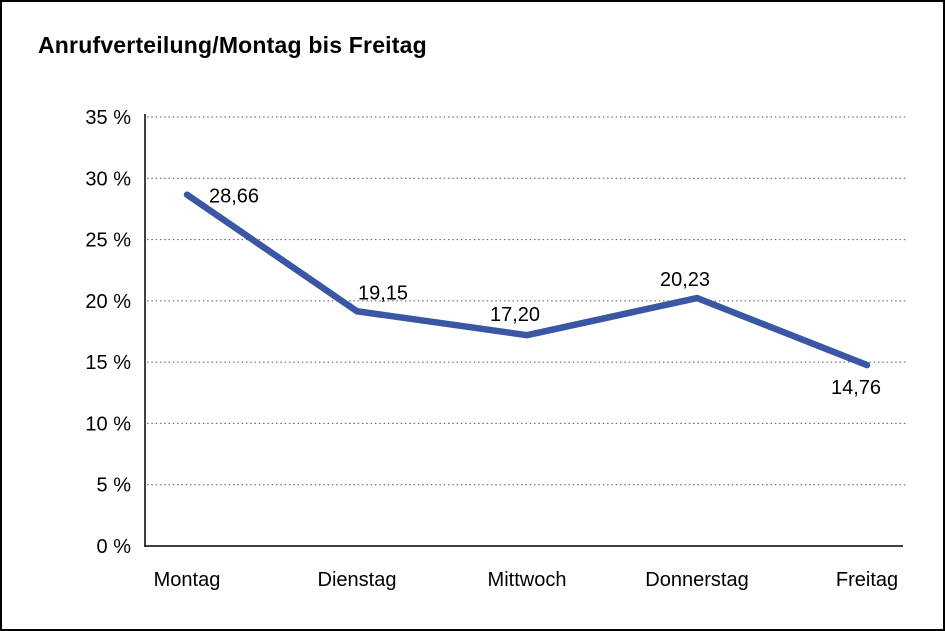  What do you see at coordinates (108, 302) in the screenshot?
I see `y-tick-label: 20 %` at bounding box center [108, 302].